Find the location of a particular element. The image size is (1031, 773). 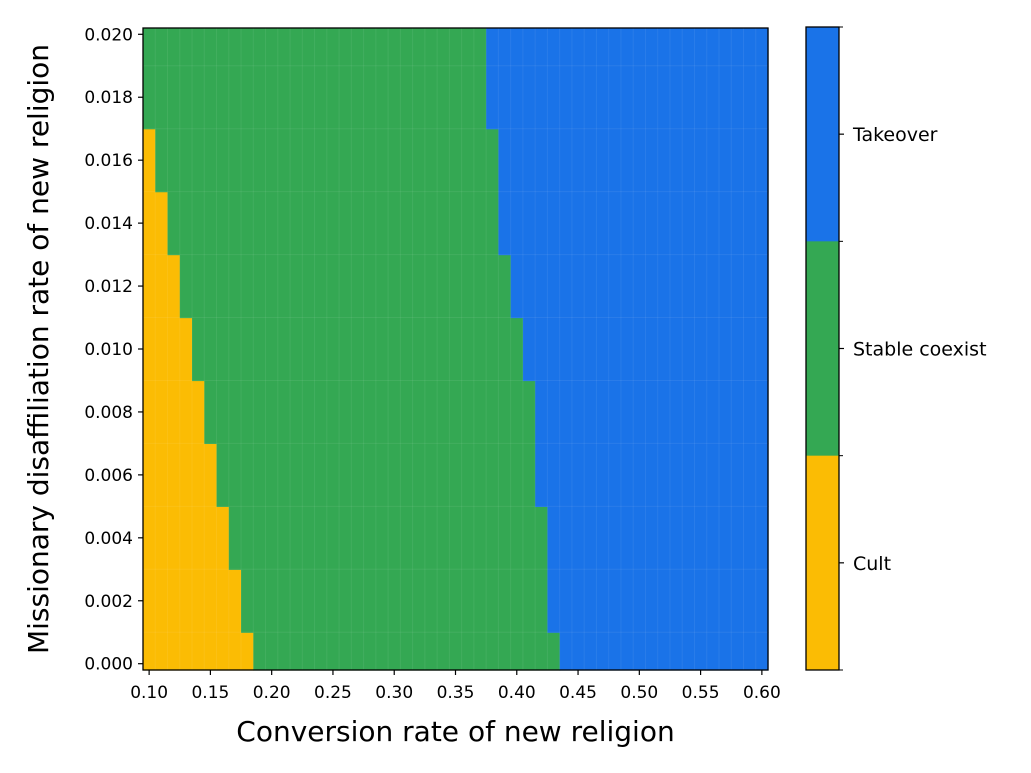

colorbar-swatch-takeover is located at coordinates (822, 134).